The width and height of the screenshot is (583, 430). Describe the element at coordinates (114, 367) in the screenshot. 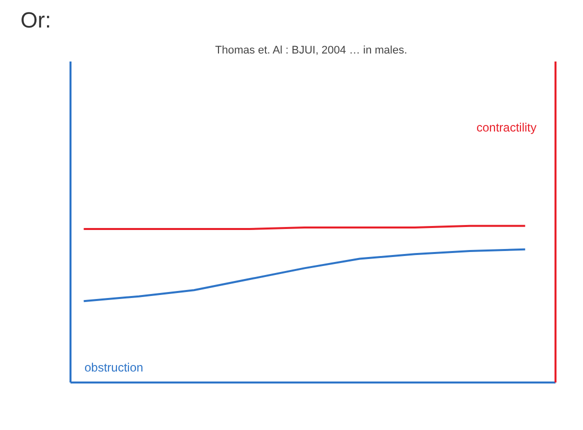

I see `text: obstruction` at that location.